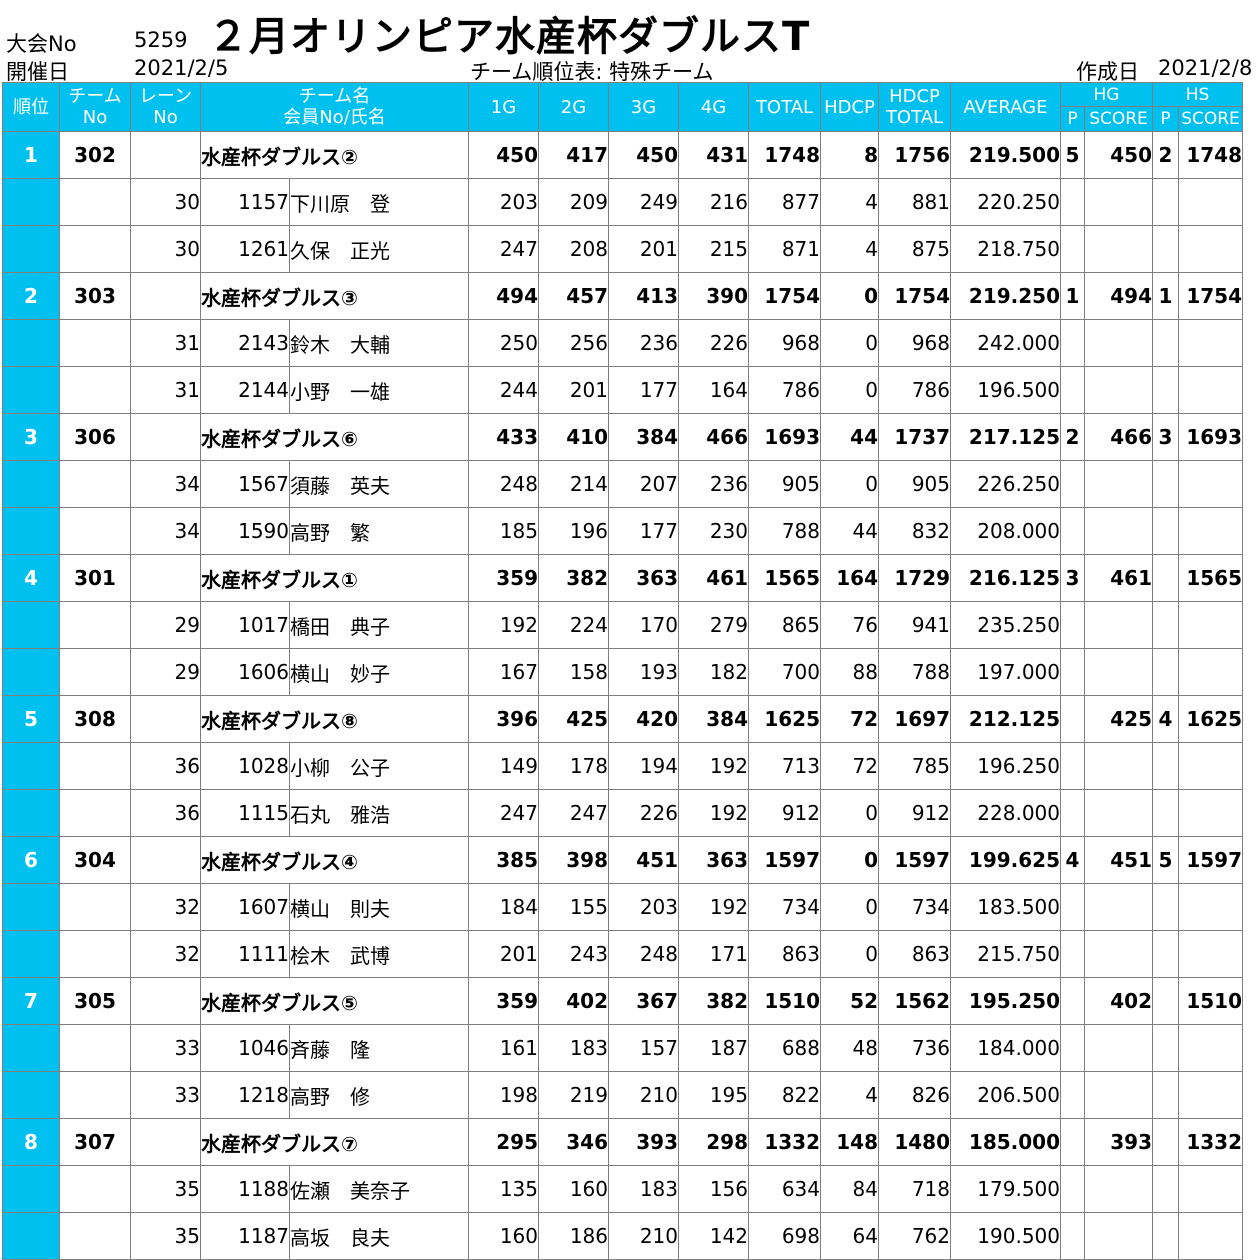 The width and height of the screenshot is (1257, 1260). I want to click on g3-cell: 384, so click(643, 437).